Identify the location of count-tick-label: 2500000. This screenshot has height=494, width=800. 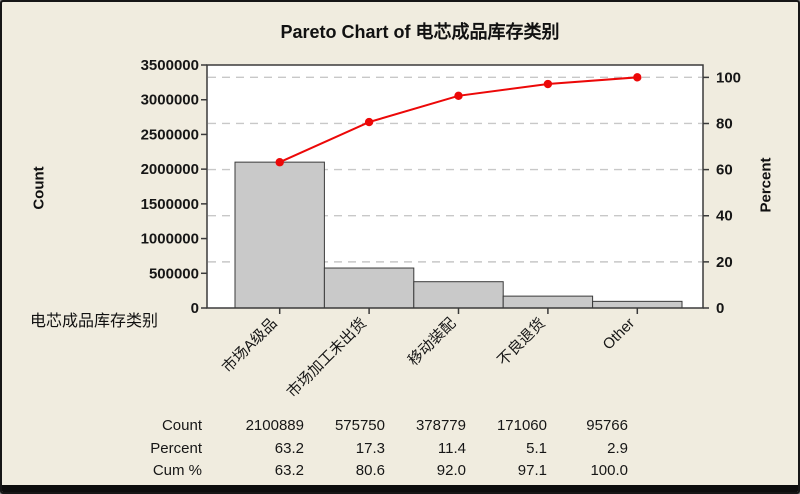
(170, 134).